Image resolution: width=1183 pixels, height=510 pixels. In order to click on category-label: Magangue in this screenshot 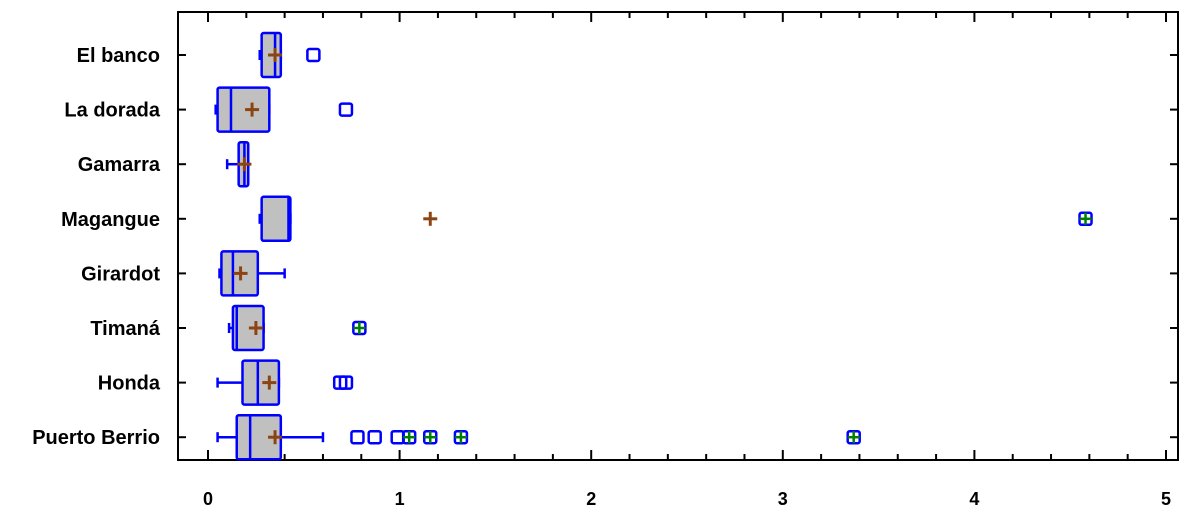, I will do `click(110, 220)`.